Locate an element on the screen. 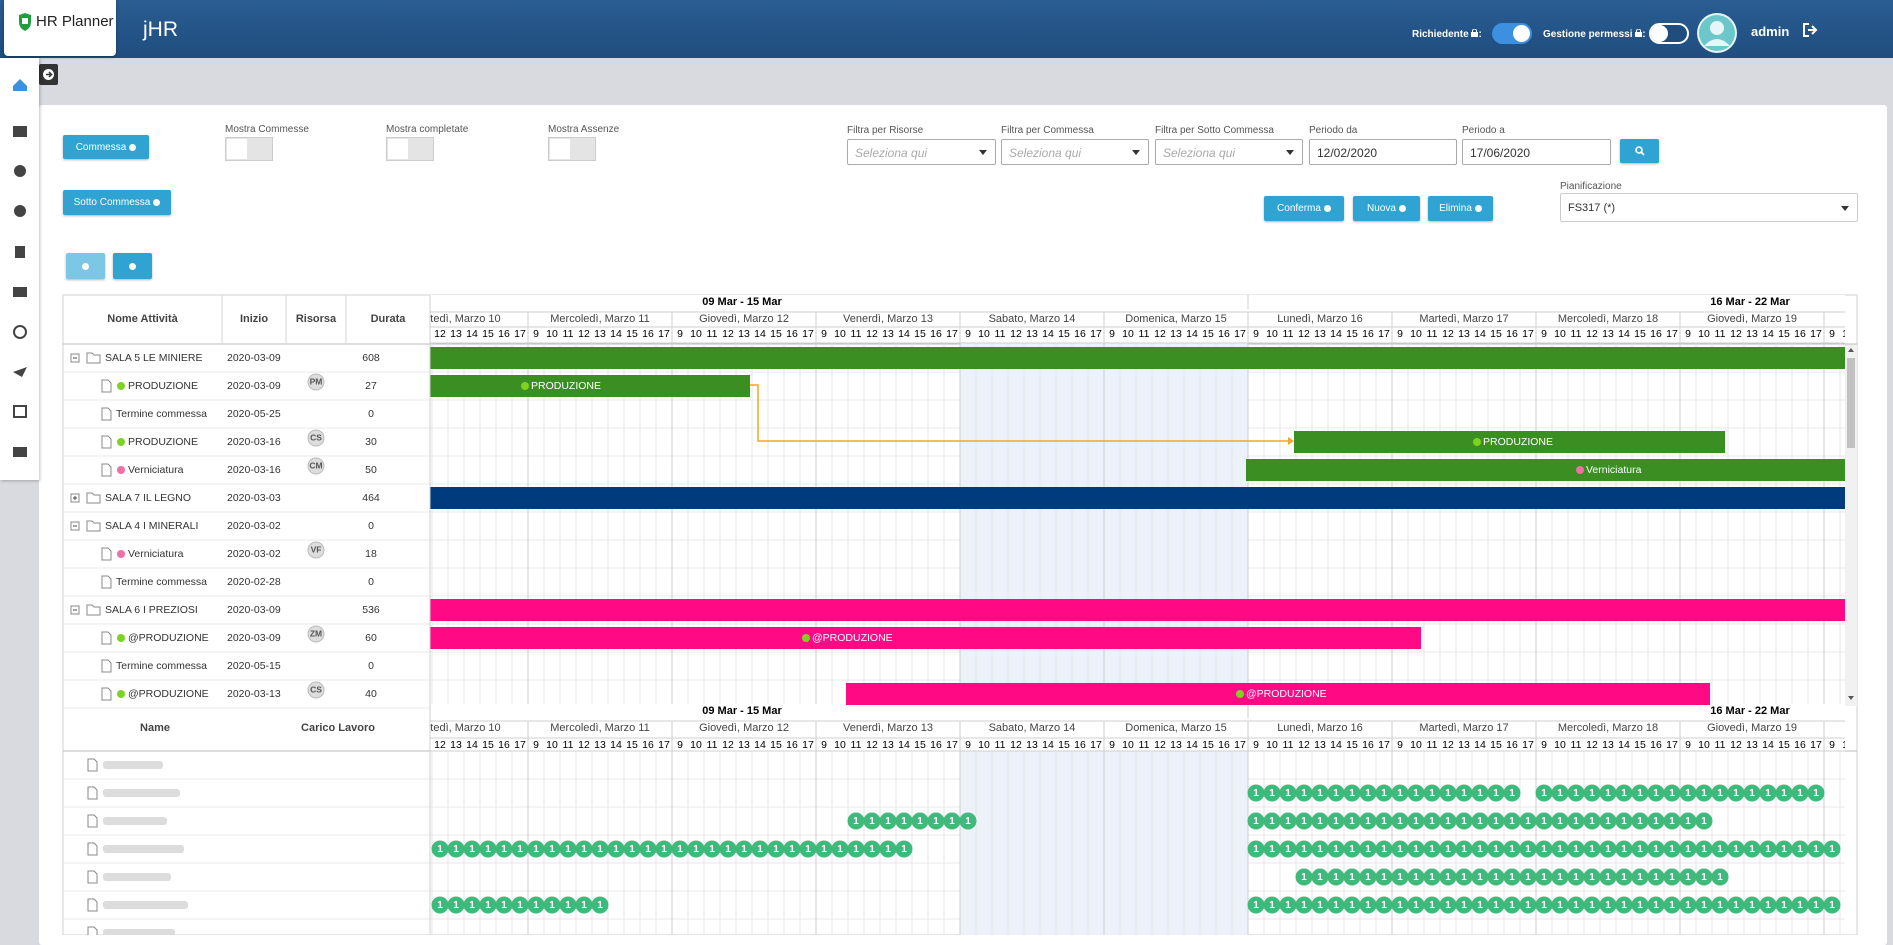 The image size is (1893, 945). calendar-icon is located at coordinates (20, 411).